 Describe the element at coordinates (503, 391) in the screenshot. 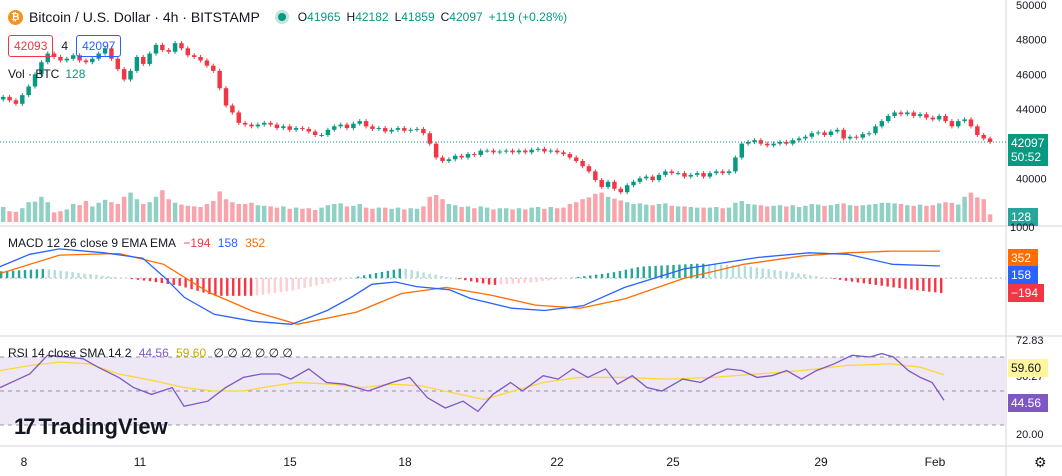

I see `rsi-band` at that location.